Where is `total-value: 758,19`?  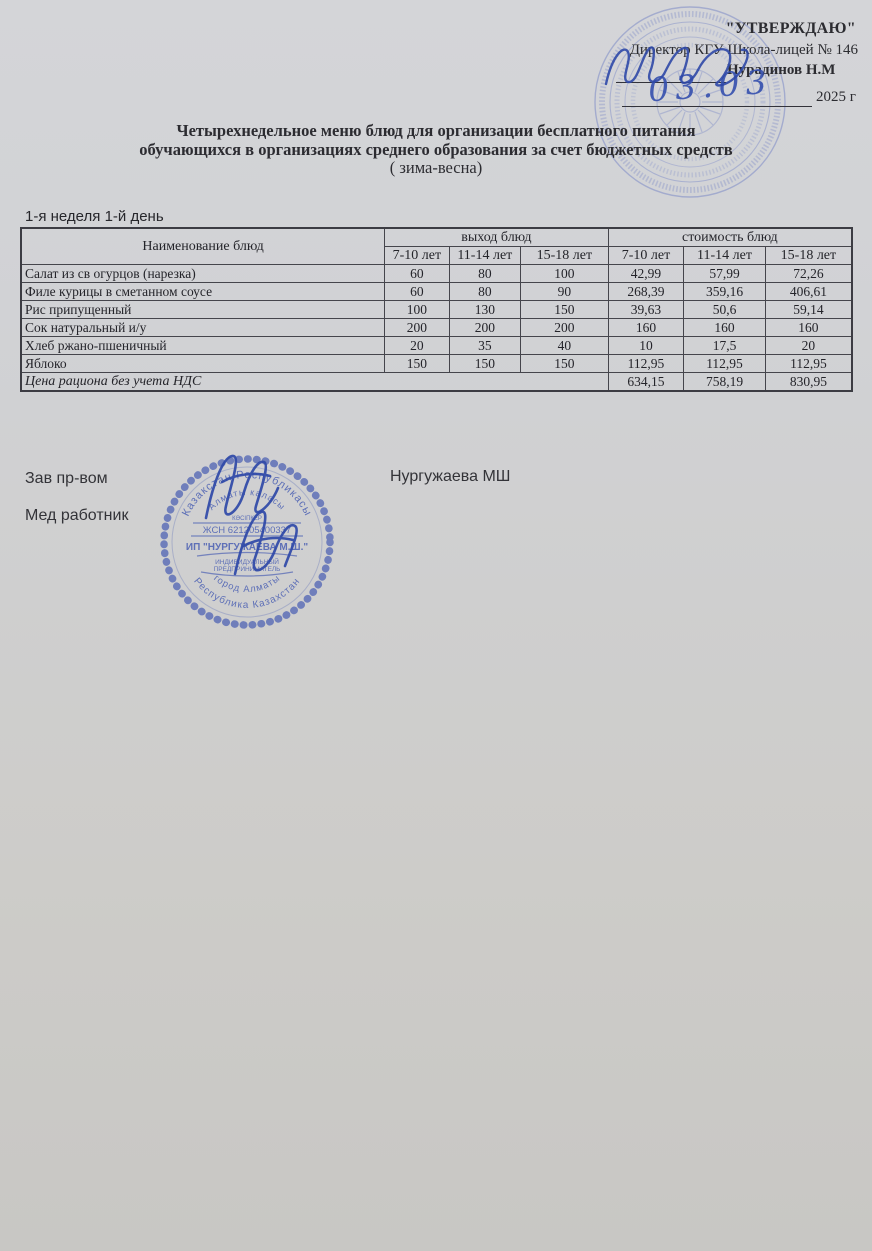
total-value: 758,19 is located at coordinates (724, 382).